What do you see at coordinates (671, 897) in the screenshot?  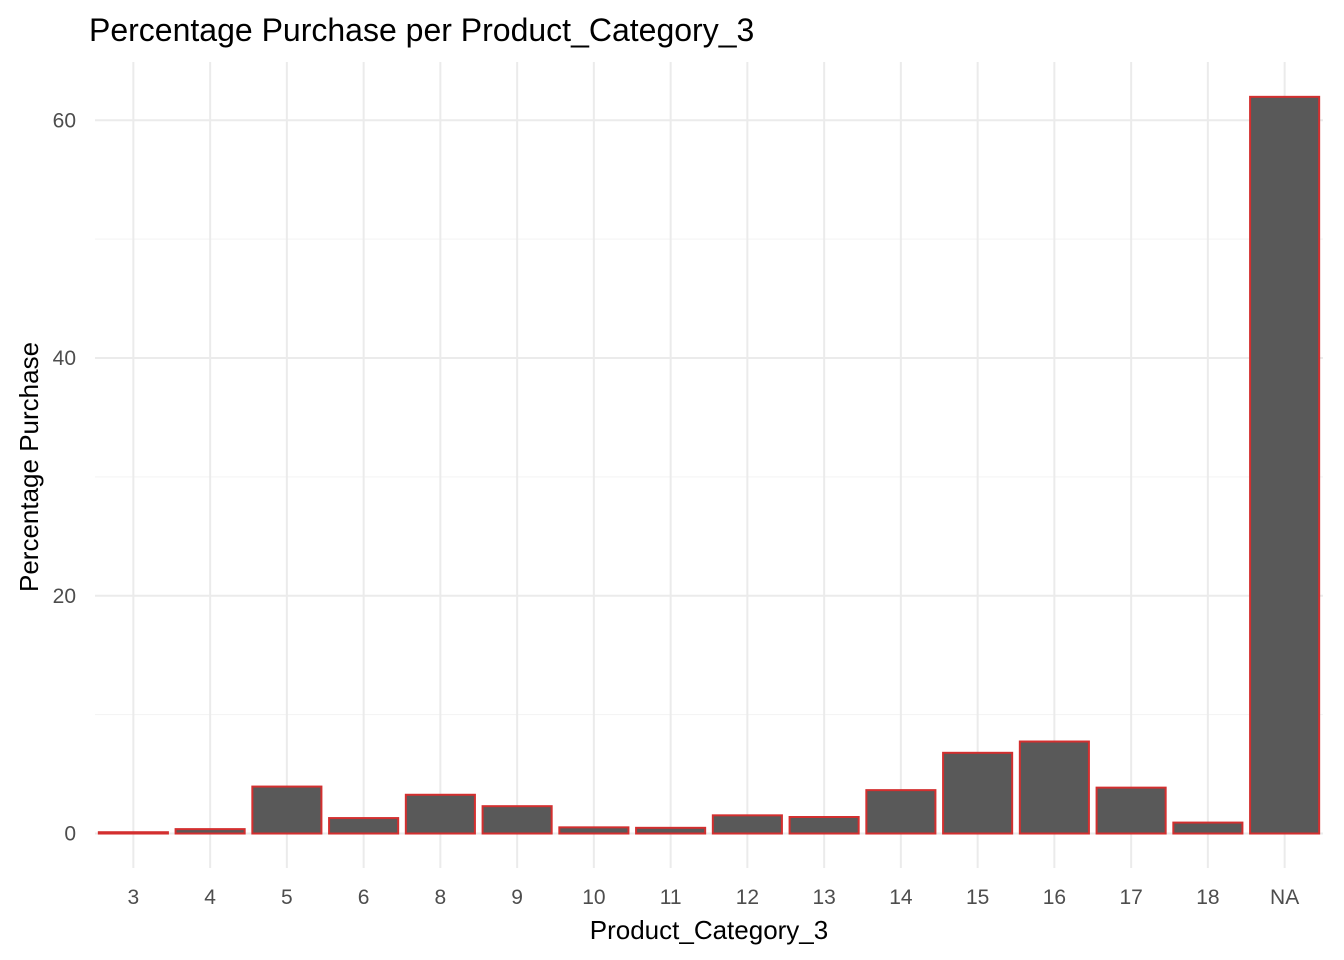 I see `x-tick-label: 11` at bounding box center [671, 897].